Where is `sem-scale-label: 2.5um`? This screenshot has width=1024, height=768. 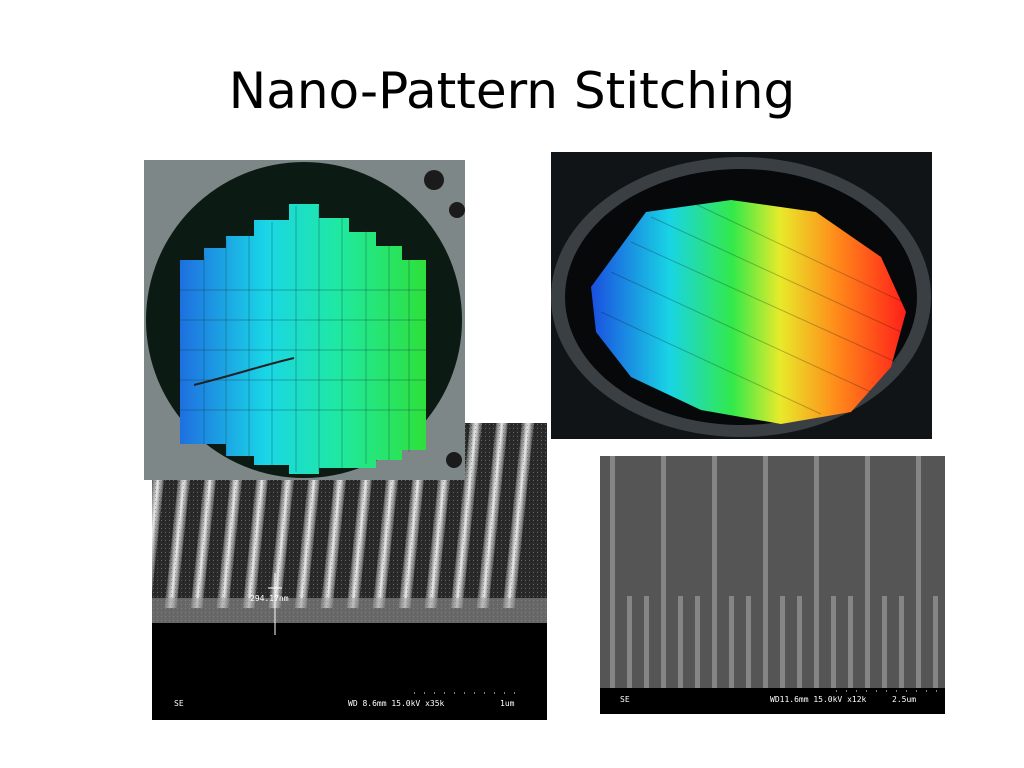
sem-scale-label: 2.5um is located at coordinates (904, 699).